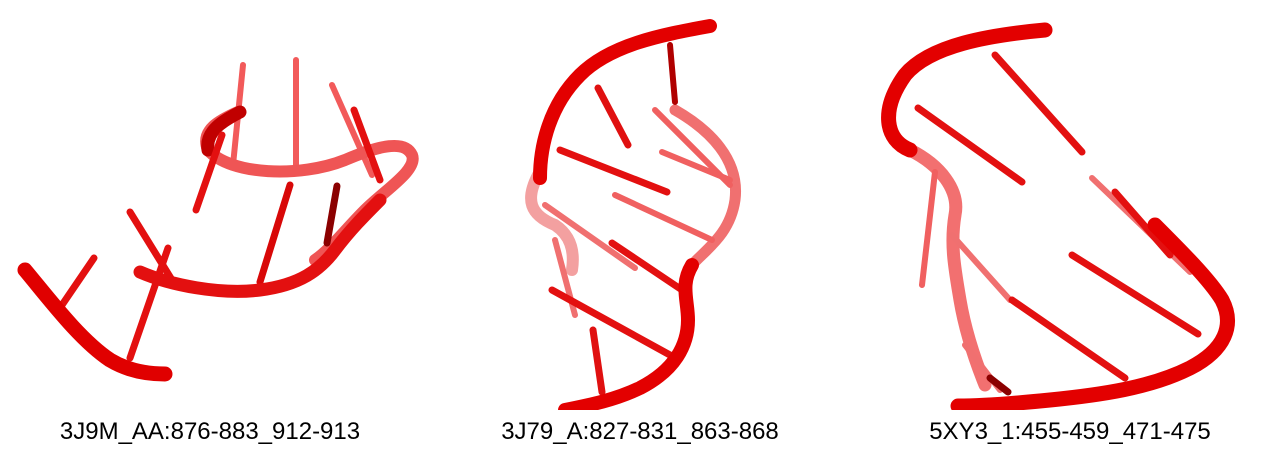 The height and width of the screenshot is (460, 1280). What do you see at coordinates (1070, 431) in the screenshot?
I see `structure-caption-3: 5XY3_1:455-459_471-475` at bounding box center [1070, 431].